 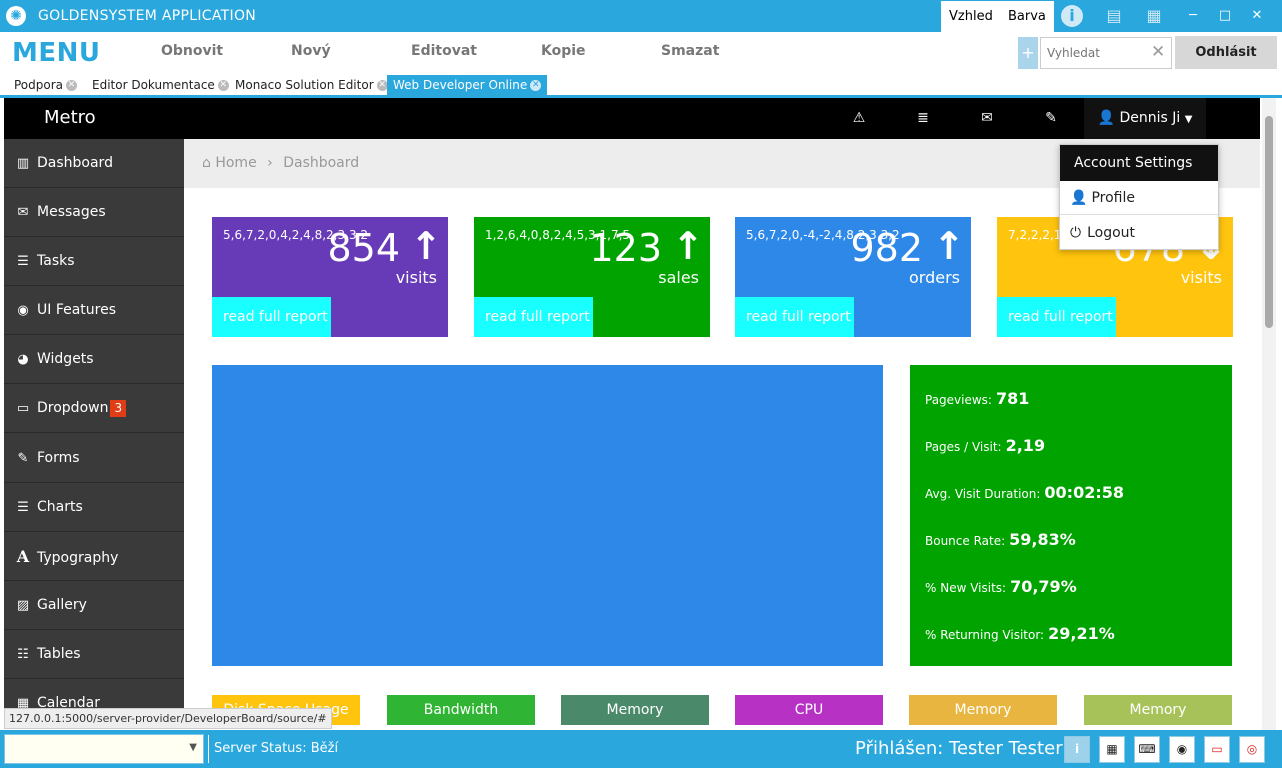 I want to click on app-logo-icon: ✺, so click(x=16, y=16).